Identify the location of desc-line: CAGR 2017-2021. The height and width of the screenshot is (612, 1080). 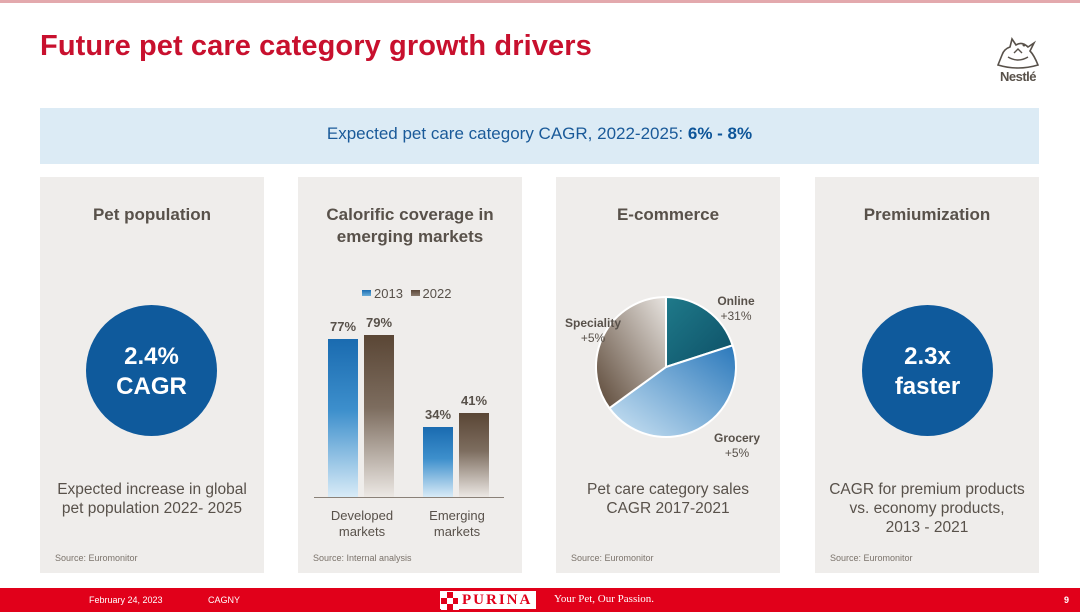
(668, 508).